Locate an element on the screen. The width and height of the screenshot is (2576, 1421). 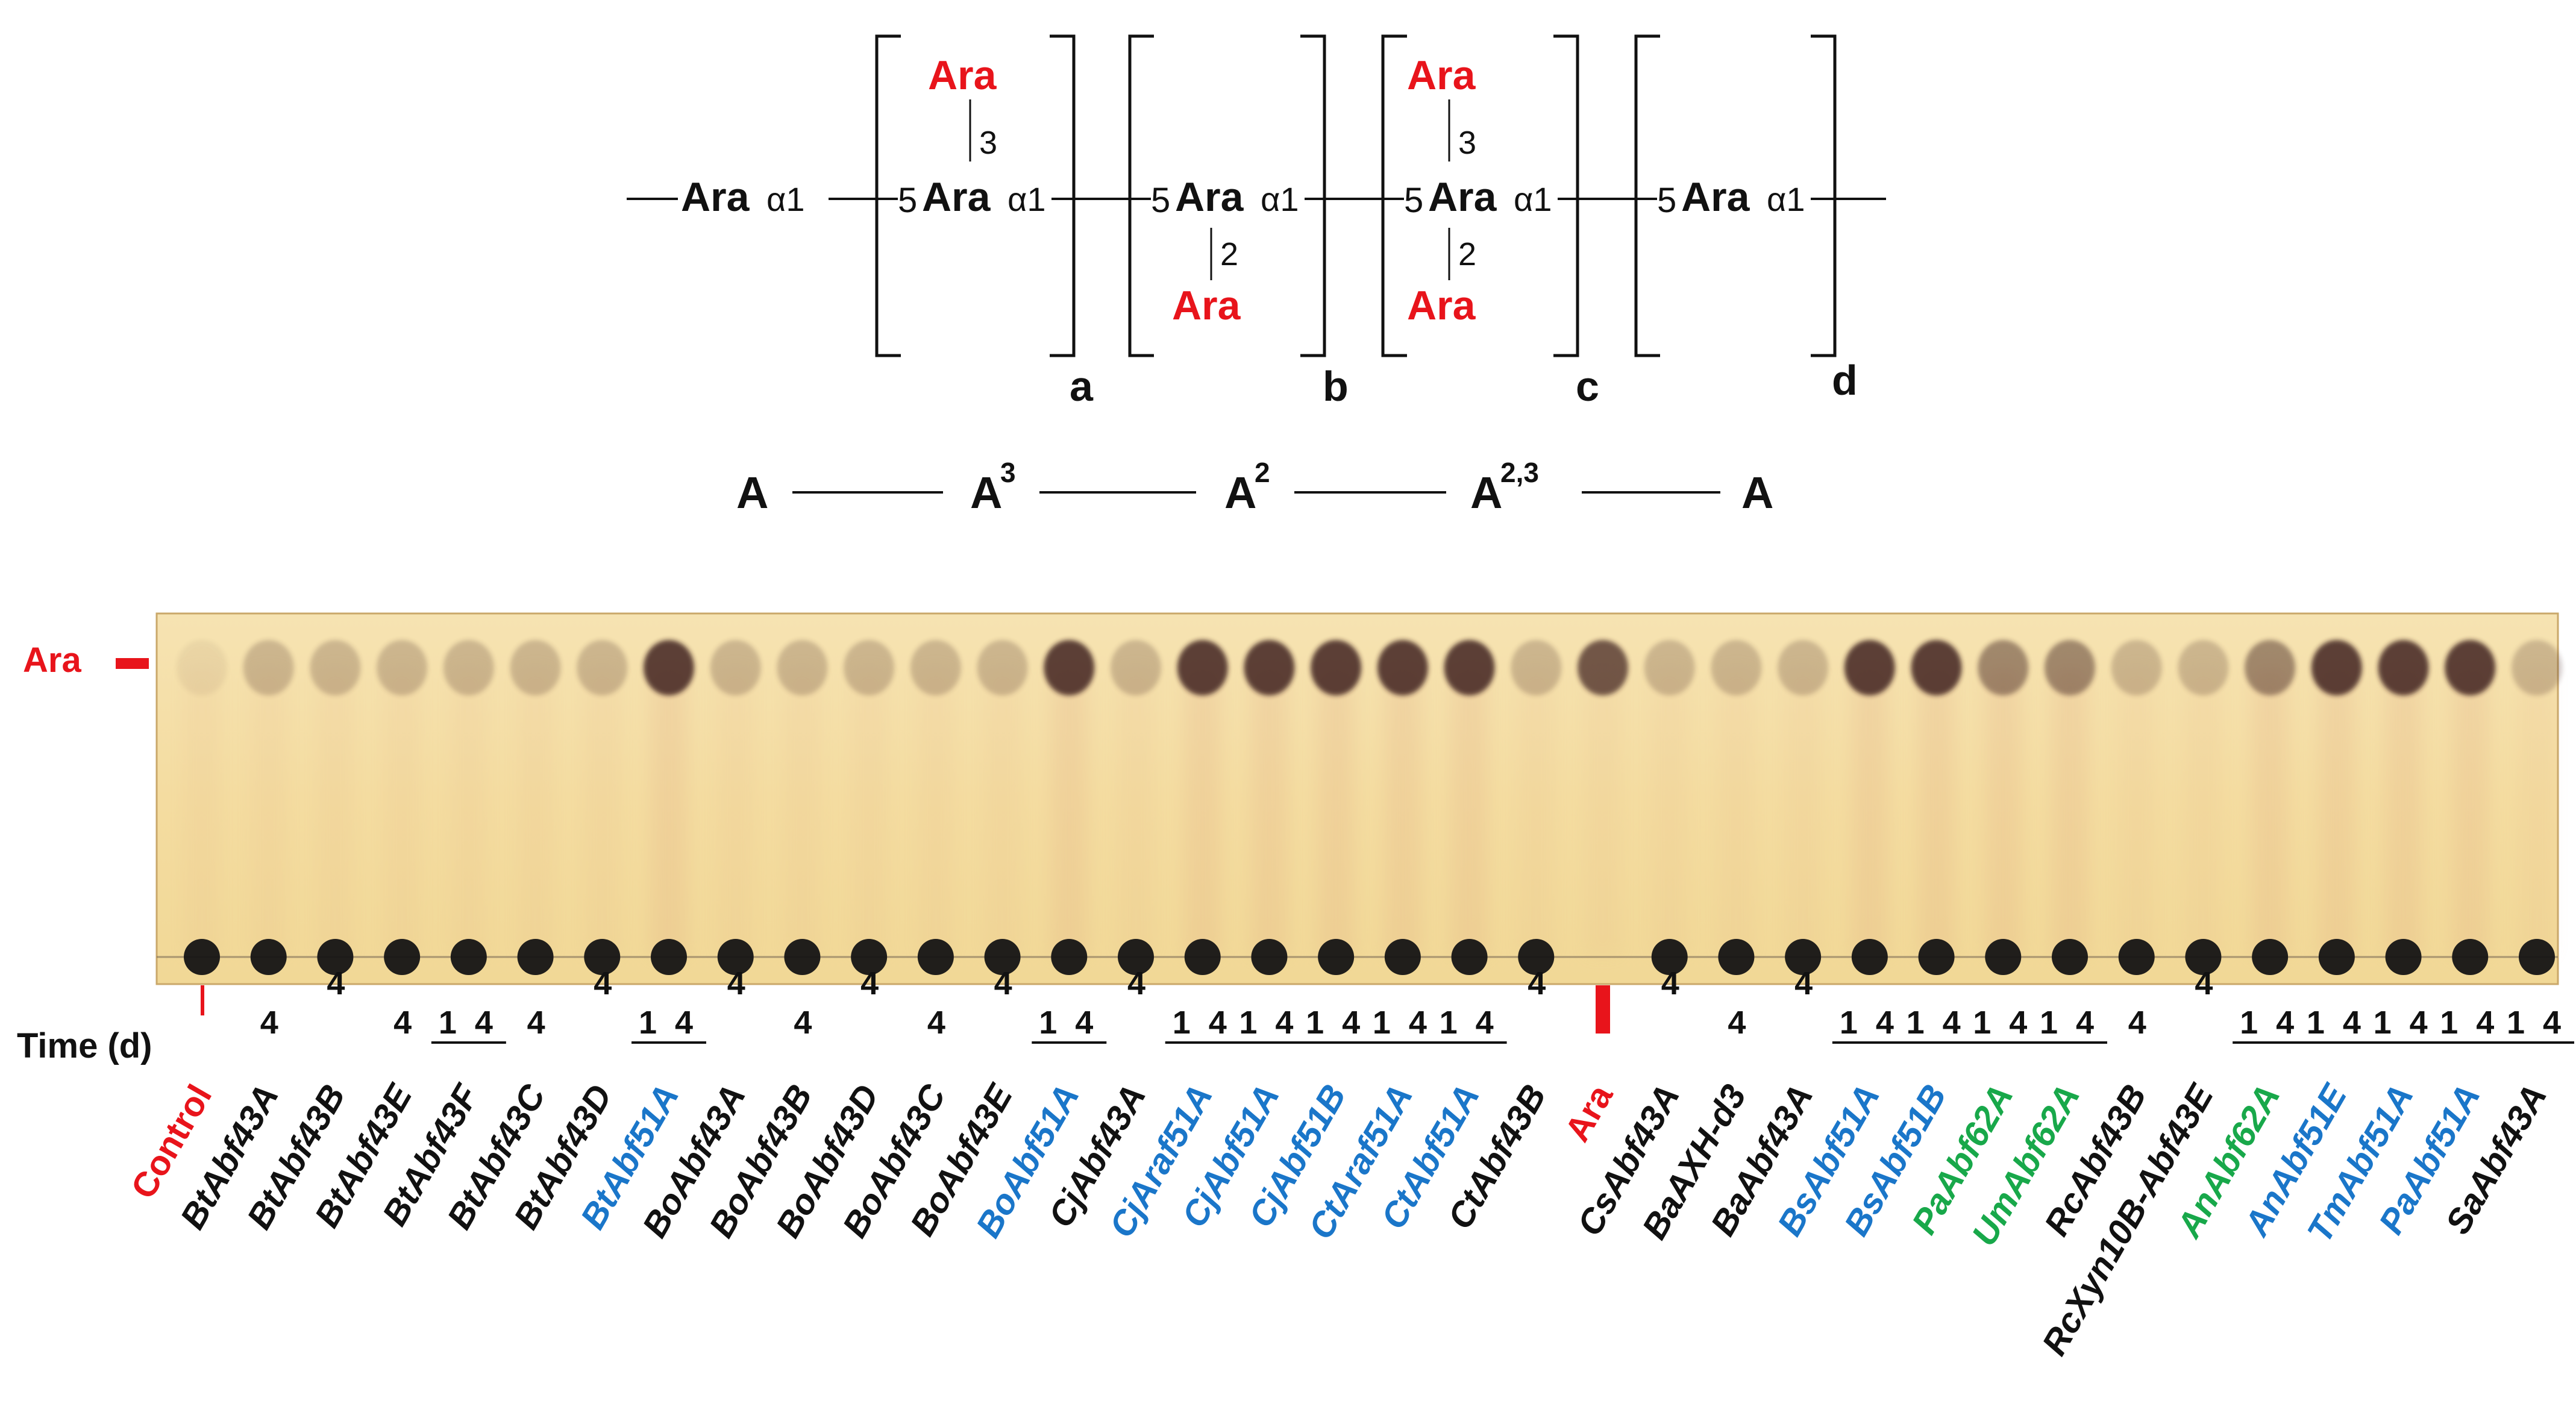
lane-label: Ara is located at coordinates (1589, 1113).